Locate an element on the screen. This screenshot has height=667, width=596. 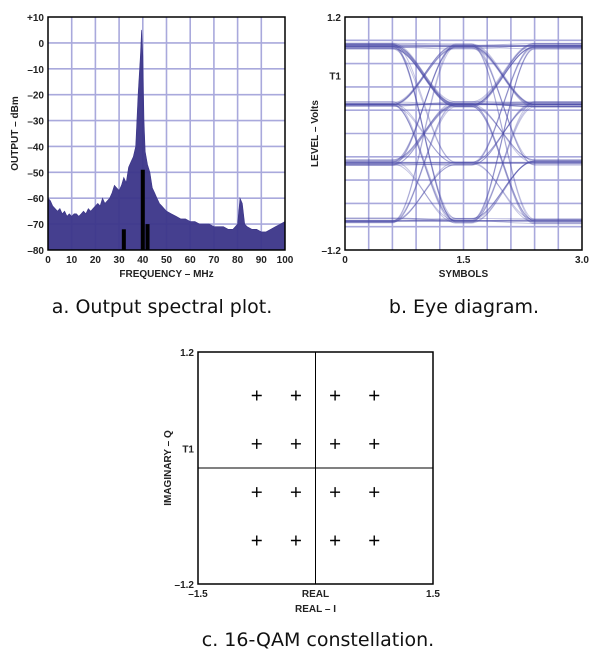
constellation-axes is located at coordinates (315, 468).